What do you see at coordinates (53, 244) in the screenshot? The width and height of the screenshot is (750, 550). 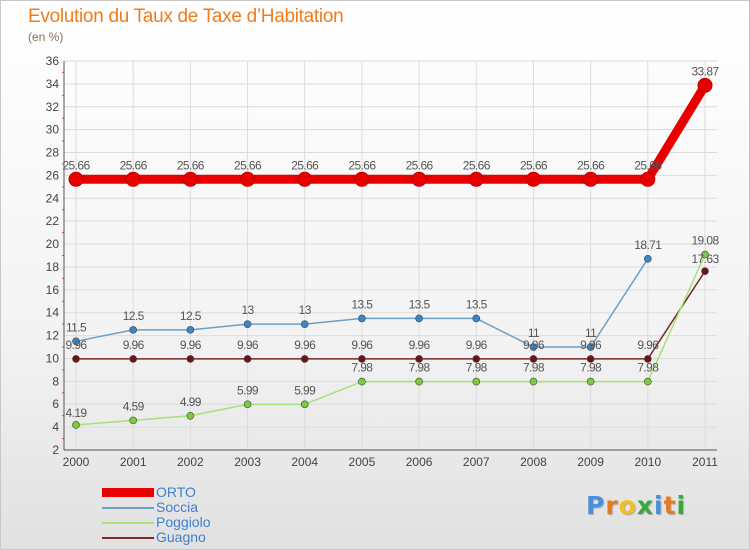 I see `y-tick-label: 20` at bounding box center [53, 244].